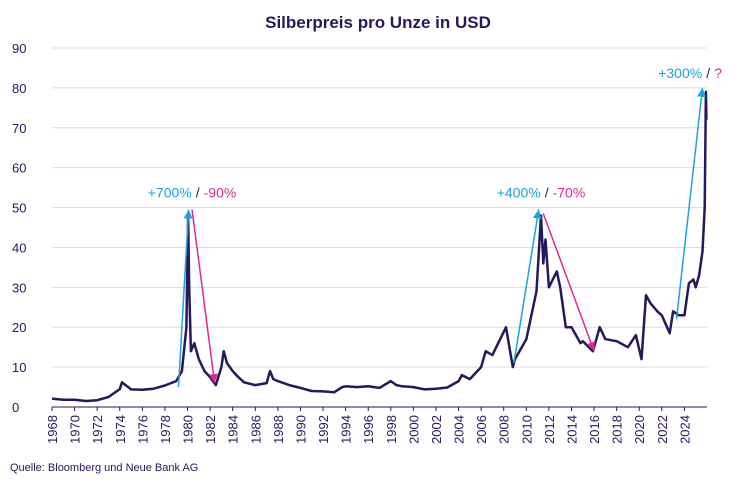 This screenshot has width=742, height=485. What do you see at coordinates (19, 128) in the screenshot?
I see `y-tick-label: 70` at bounding box center [19, 128].